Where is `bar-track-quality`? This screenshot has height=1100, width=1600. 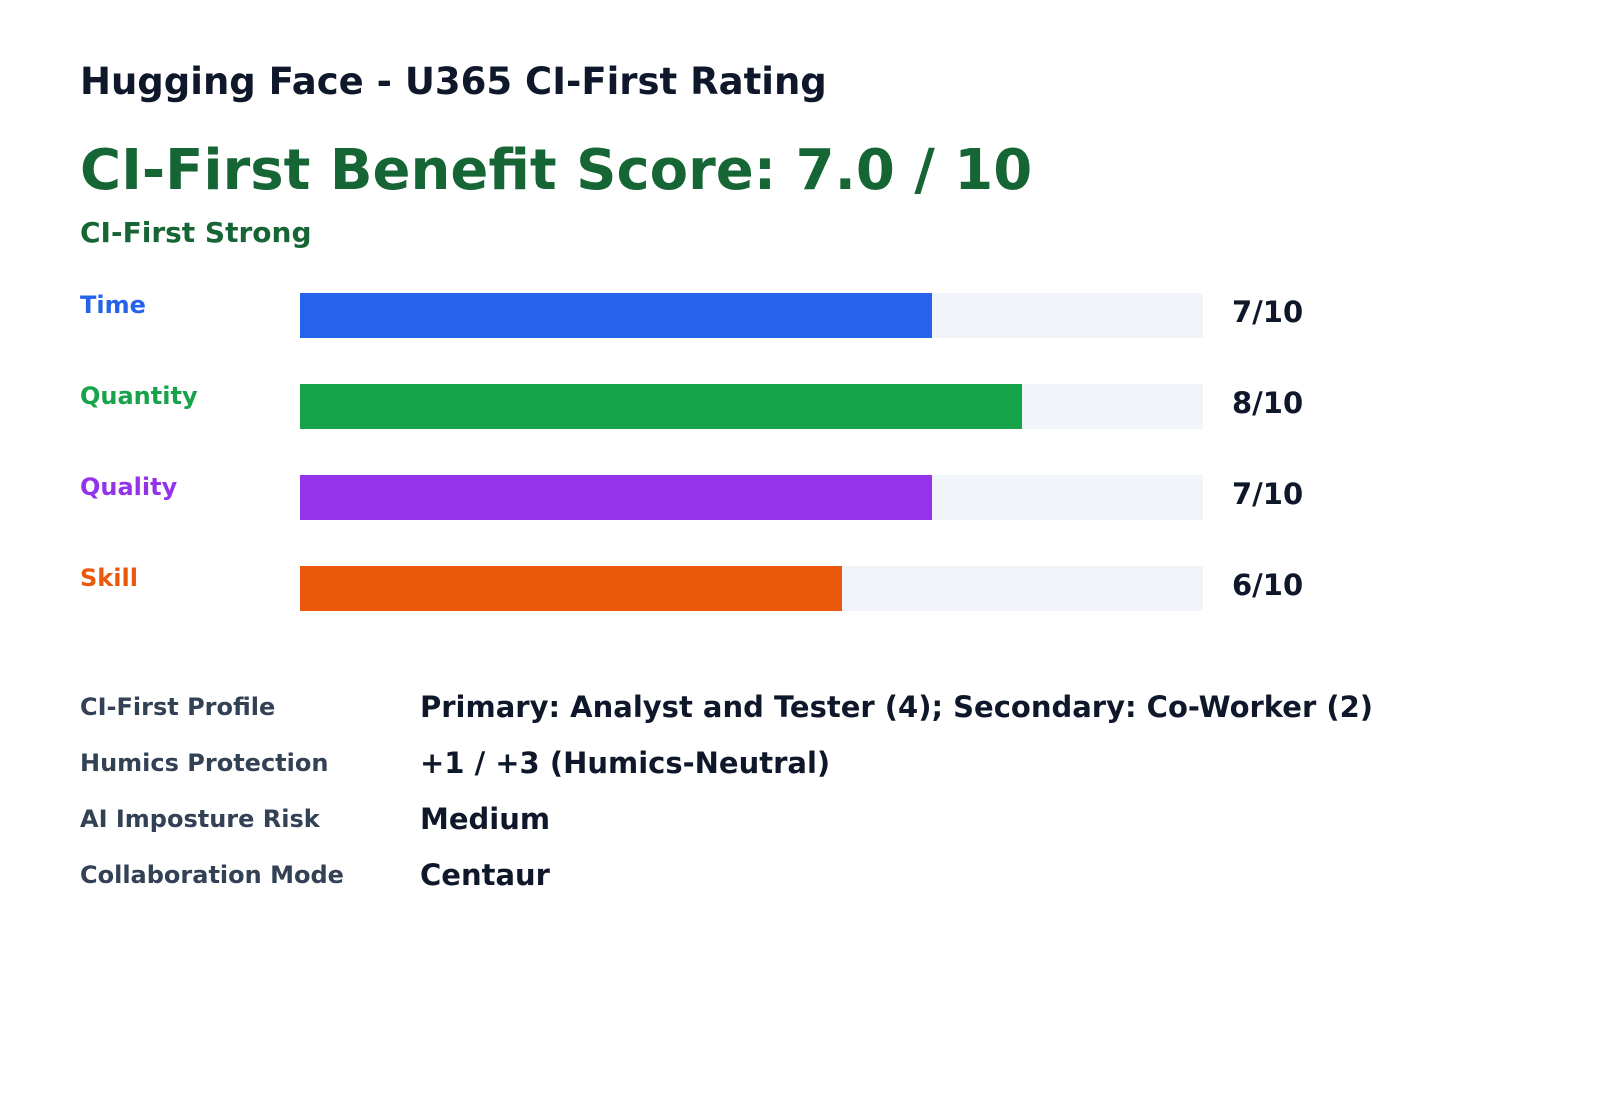
bar-track-quality is located at coordinates (751, 497).